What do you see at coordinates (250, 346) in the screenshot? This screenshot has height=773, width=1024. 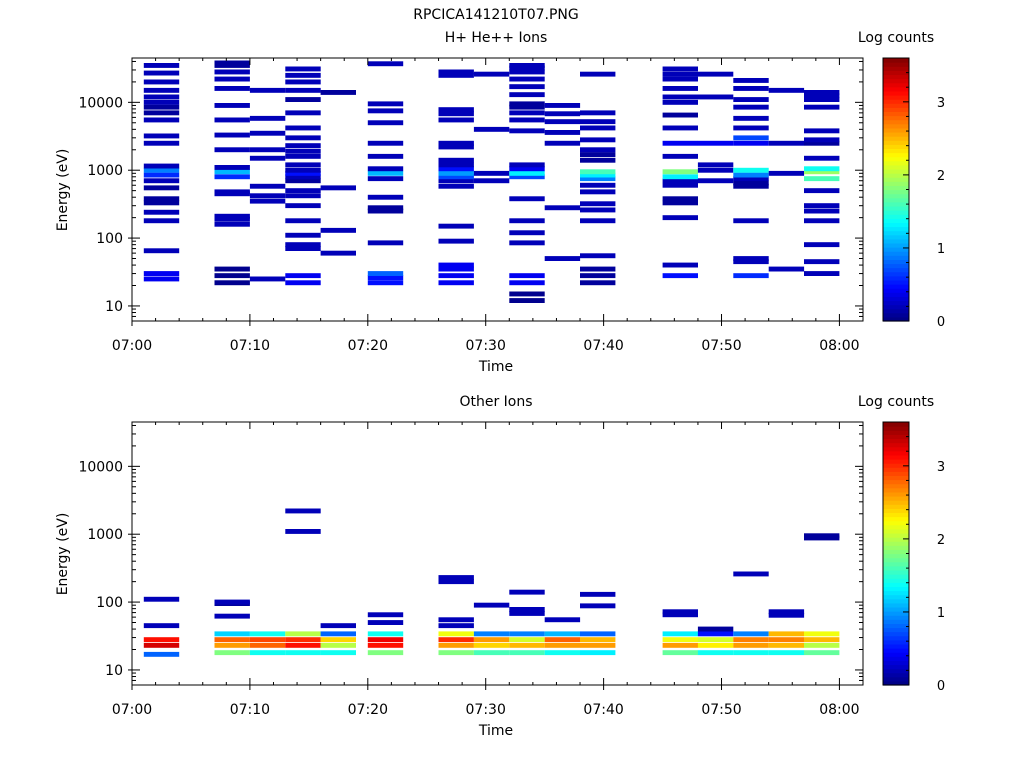 I see `x-tick-label: 07:10` at bounding box center [250, 346].